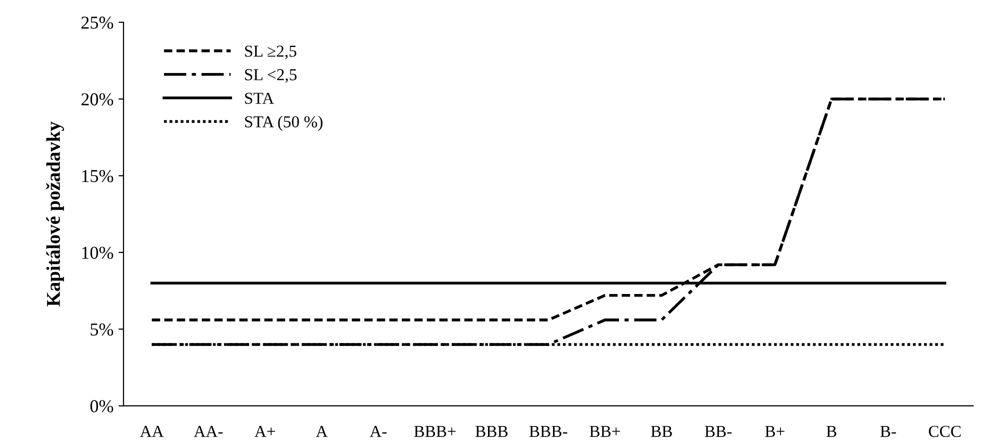  Describe the element at coordinates (98, 176) in the screenshot. I see `y-tick-label: 15%` at that location.